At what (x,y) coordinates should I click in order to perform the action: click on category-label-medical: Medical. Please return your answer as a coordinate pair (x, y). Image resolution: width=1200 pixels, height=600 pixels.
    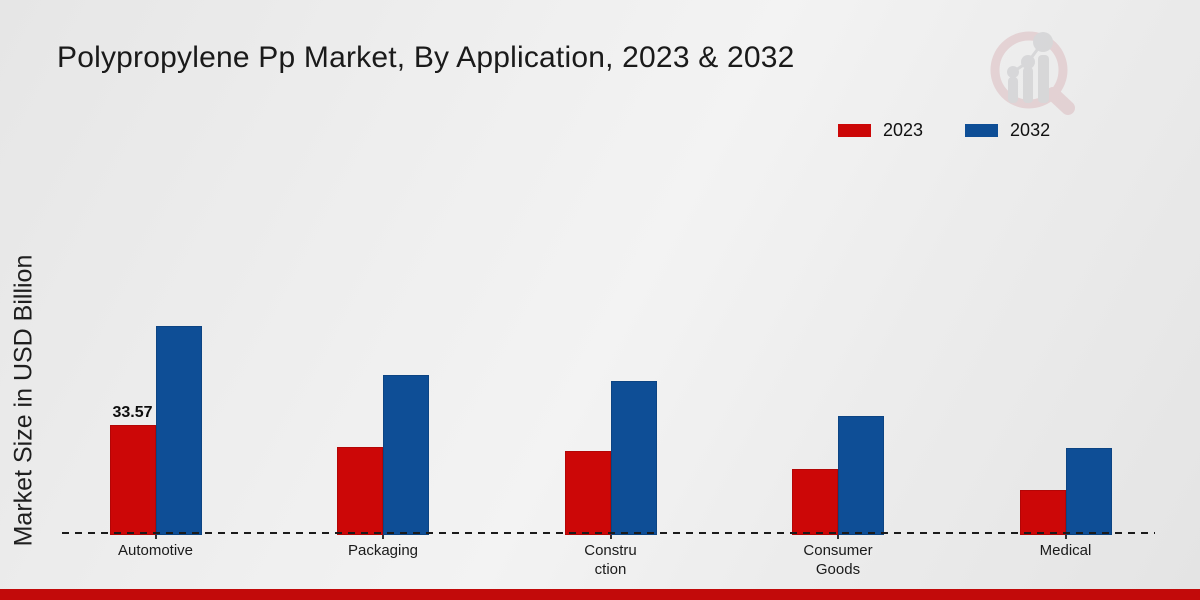
    Looking at the image, I should click on (1065, 550).